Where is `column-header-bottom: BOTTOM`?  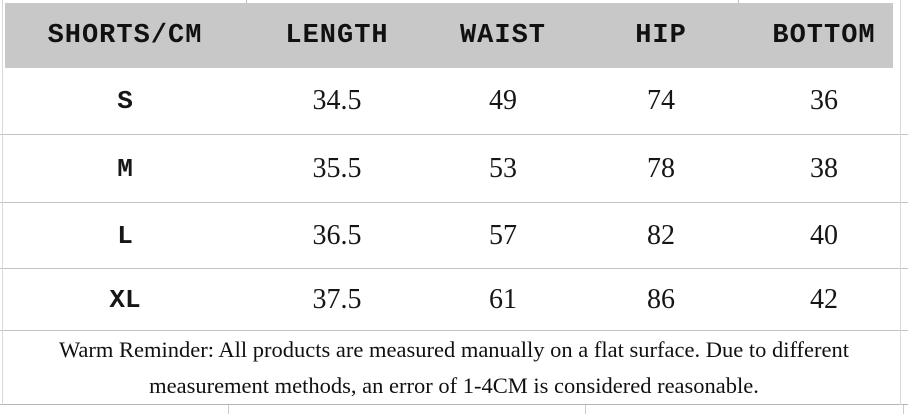 column-header-bottom: BOTTOM is located at coordinates (824, 35).